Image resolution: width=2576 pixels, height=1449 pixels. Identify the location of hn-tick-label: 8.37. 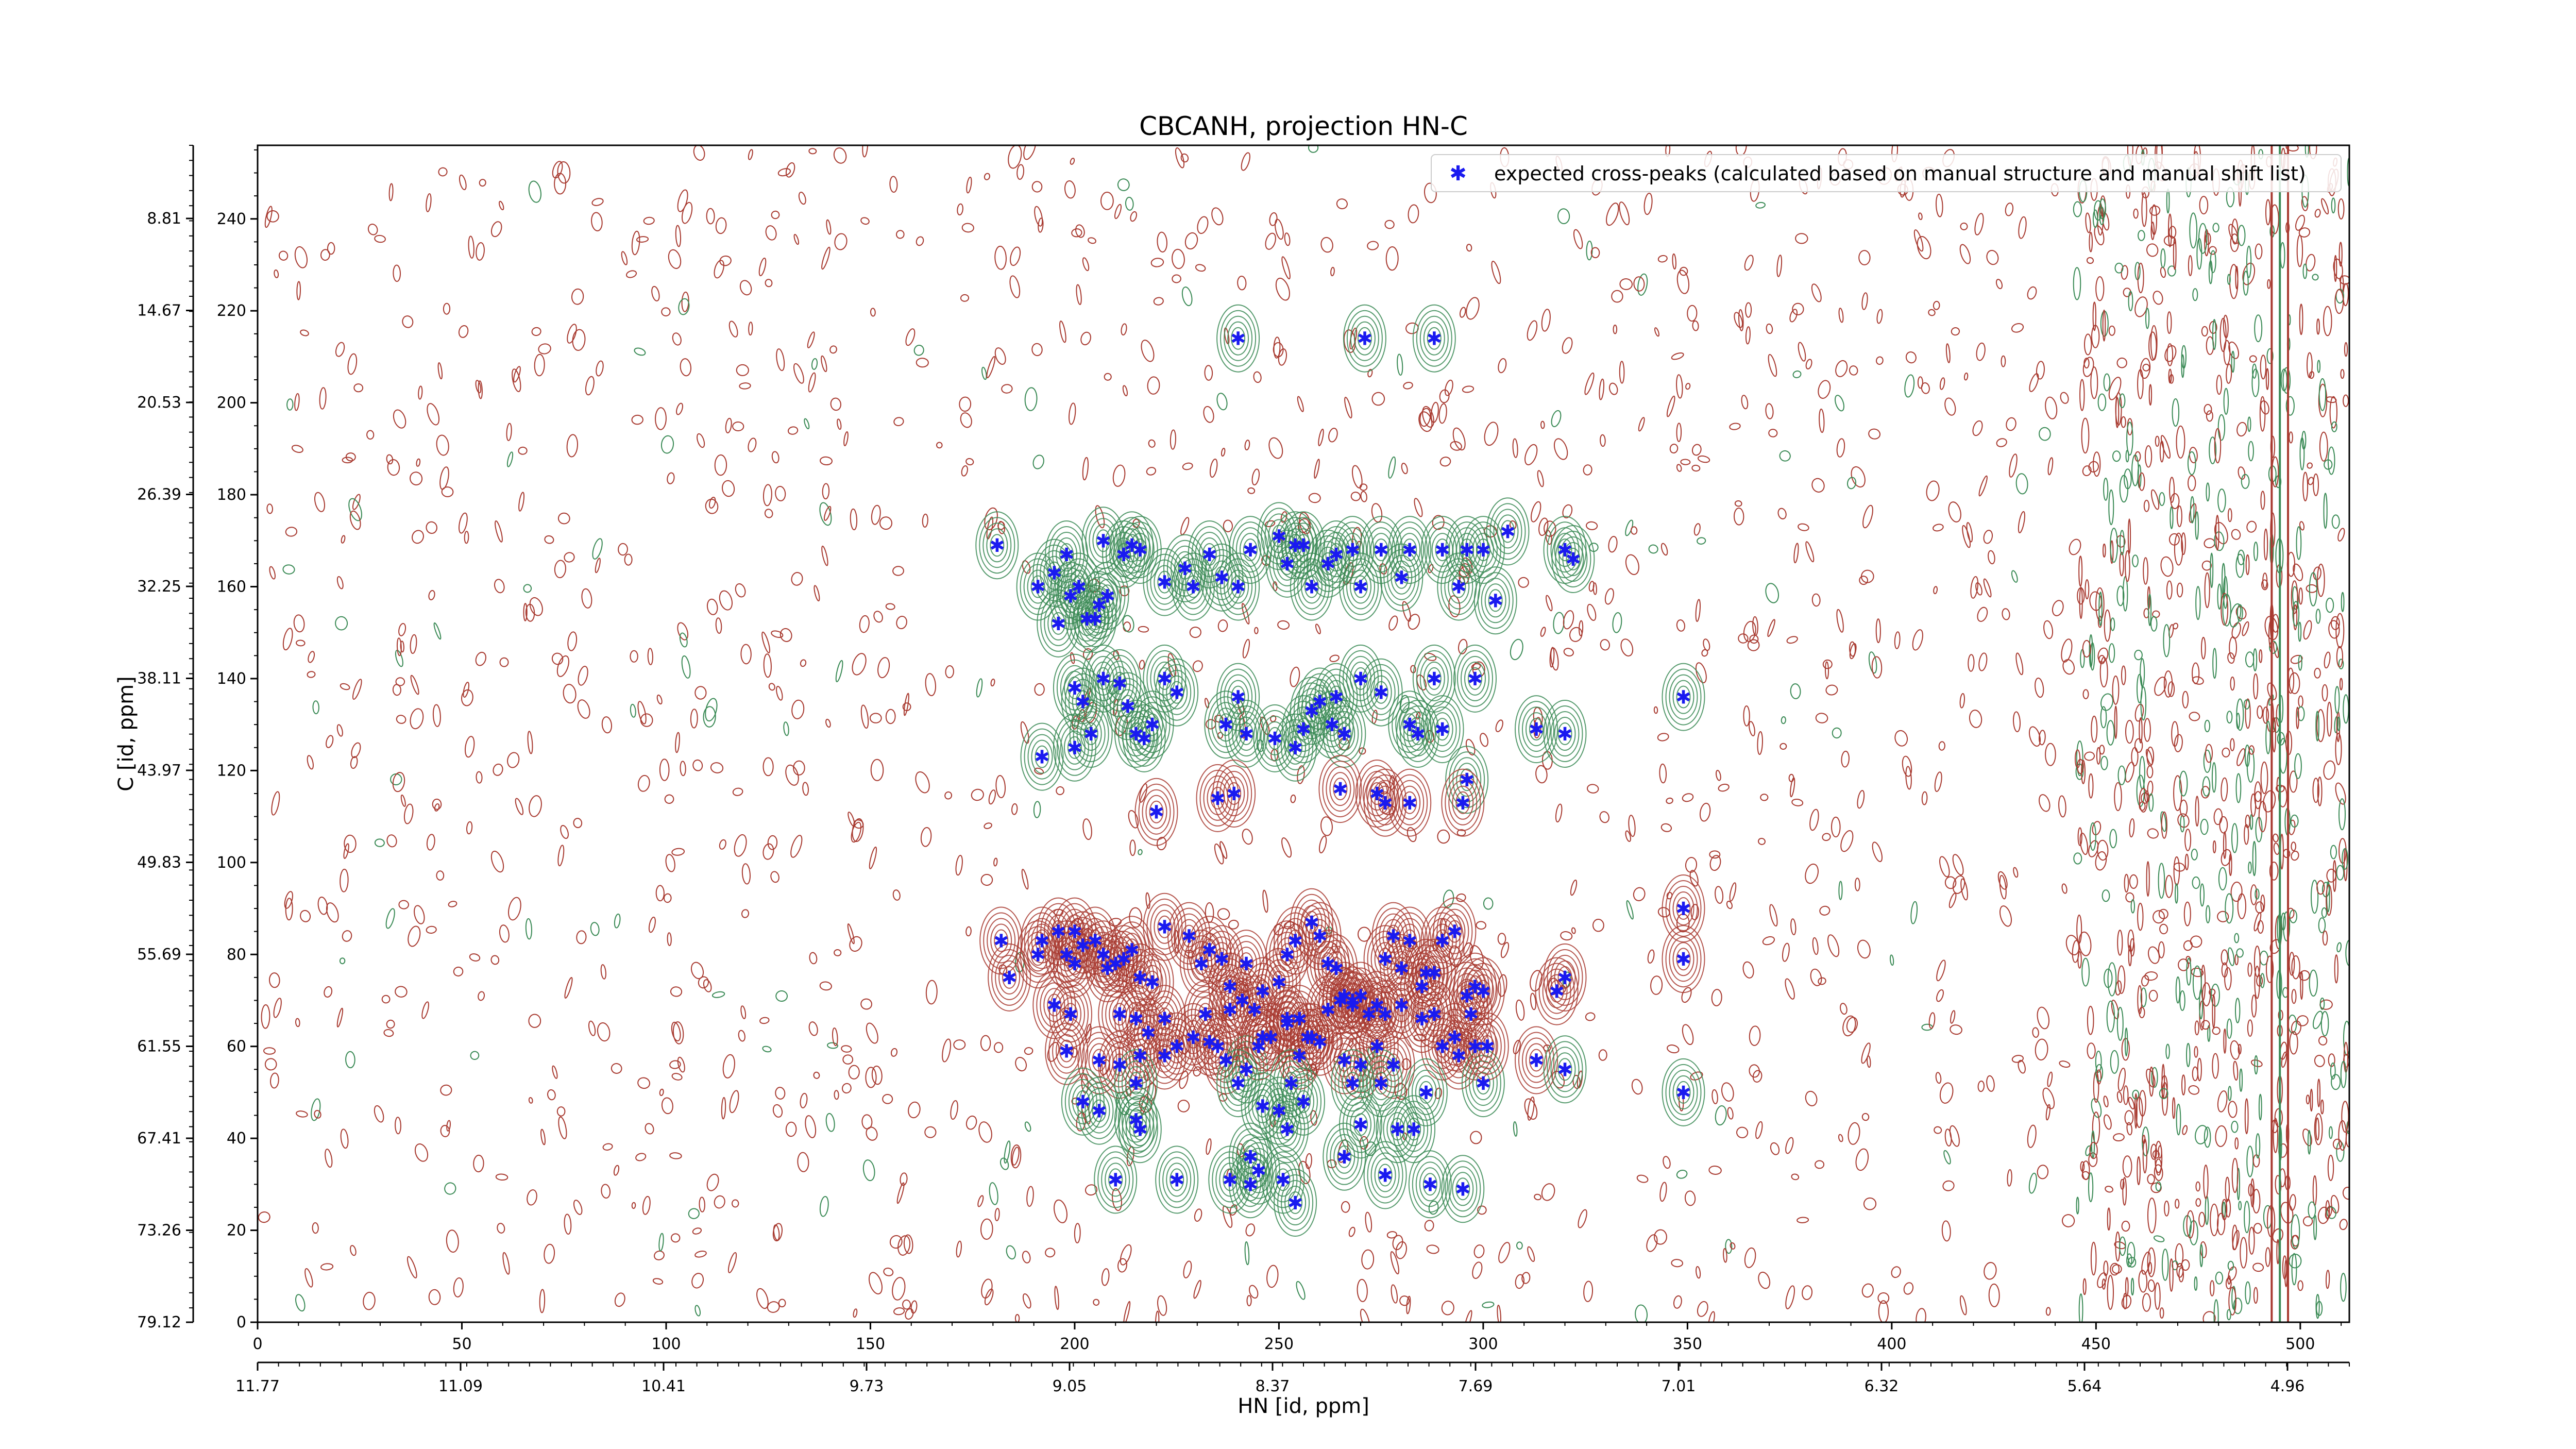
(1273, 1386).